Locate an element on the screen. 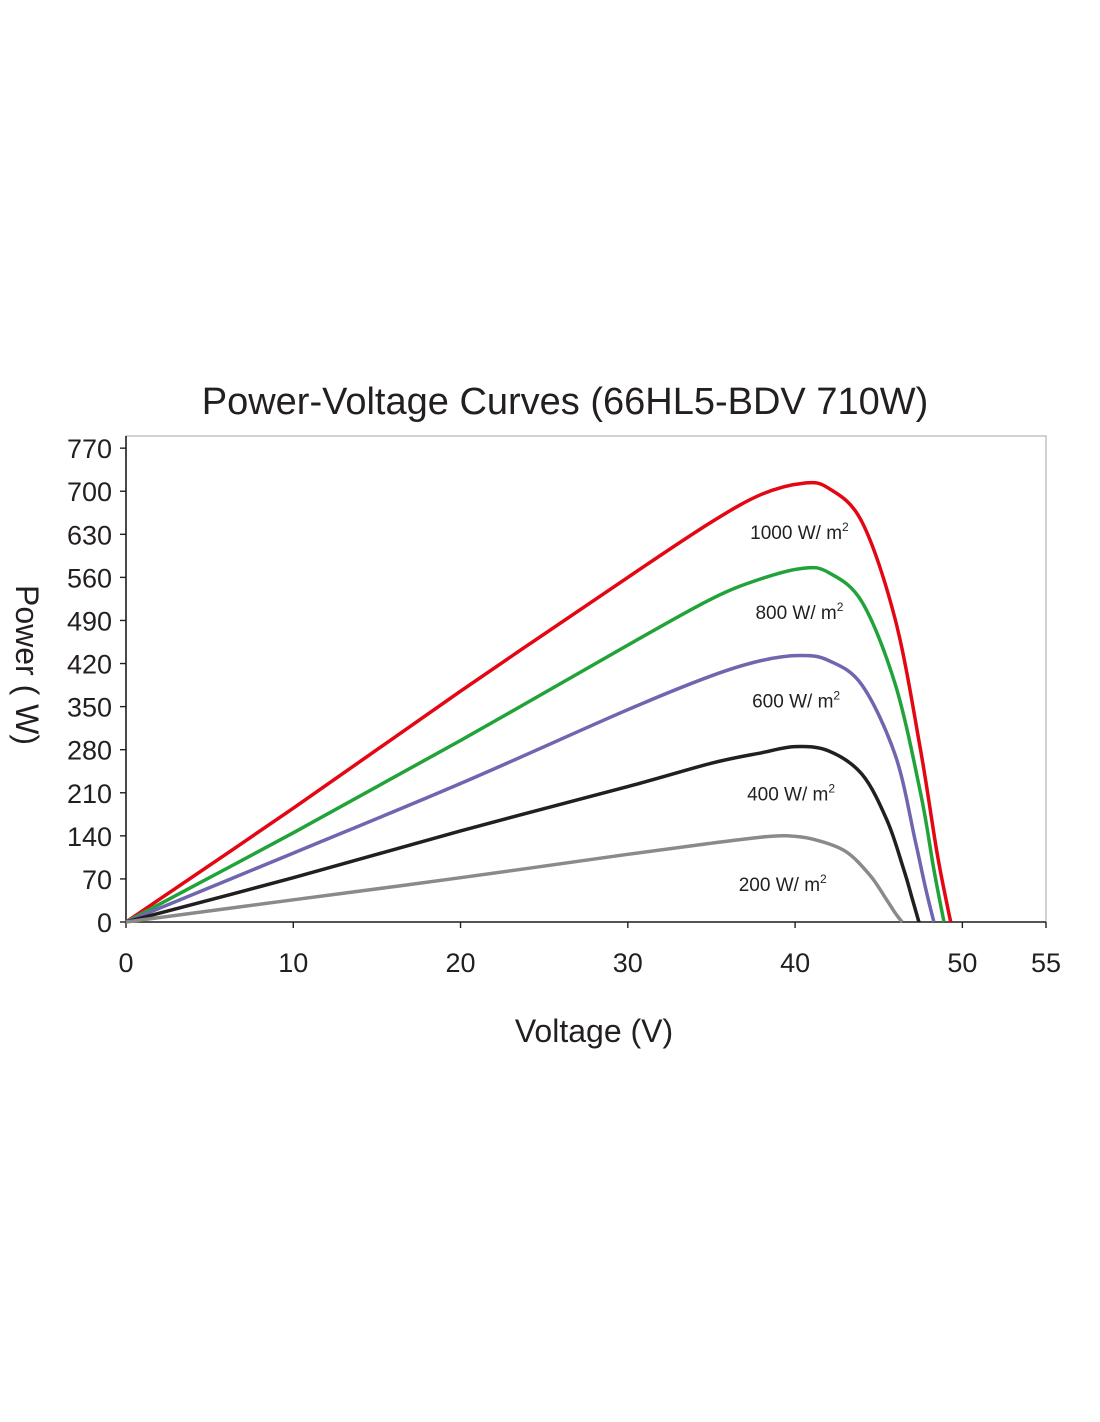 This screenshot has height=1422, width=1100. series-label-text: 400 W/ m is located at coordinates (787, 795).